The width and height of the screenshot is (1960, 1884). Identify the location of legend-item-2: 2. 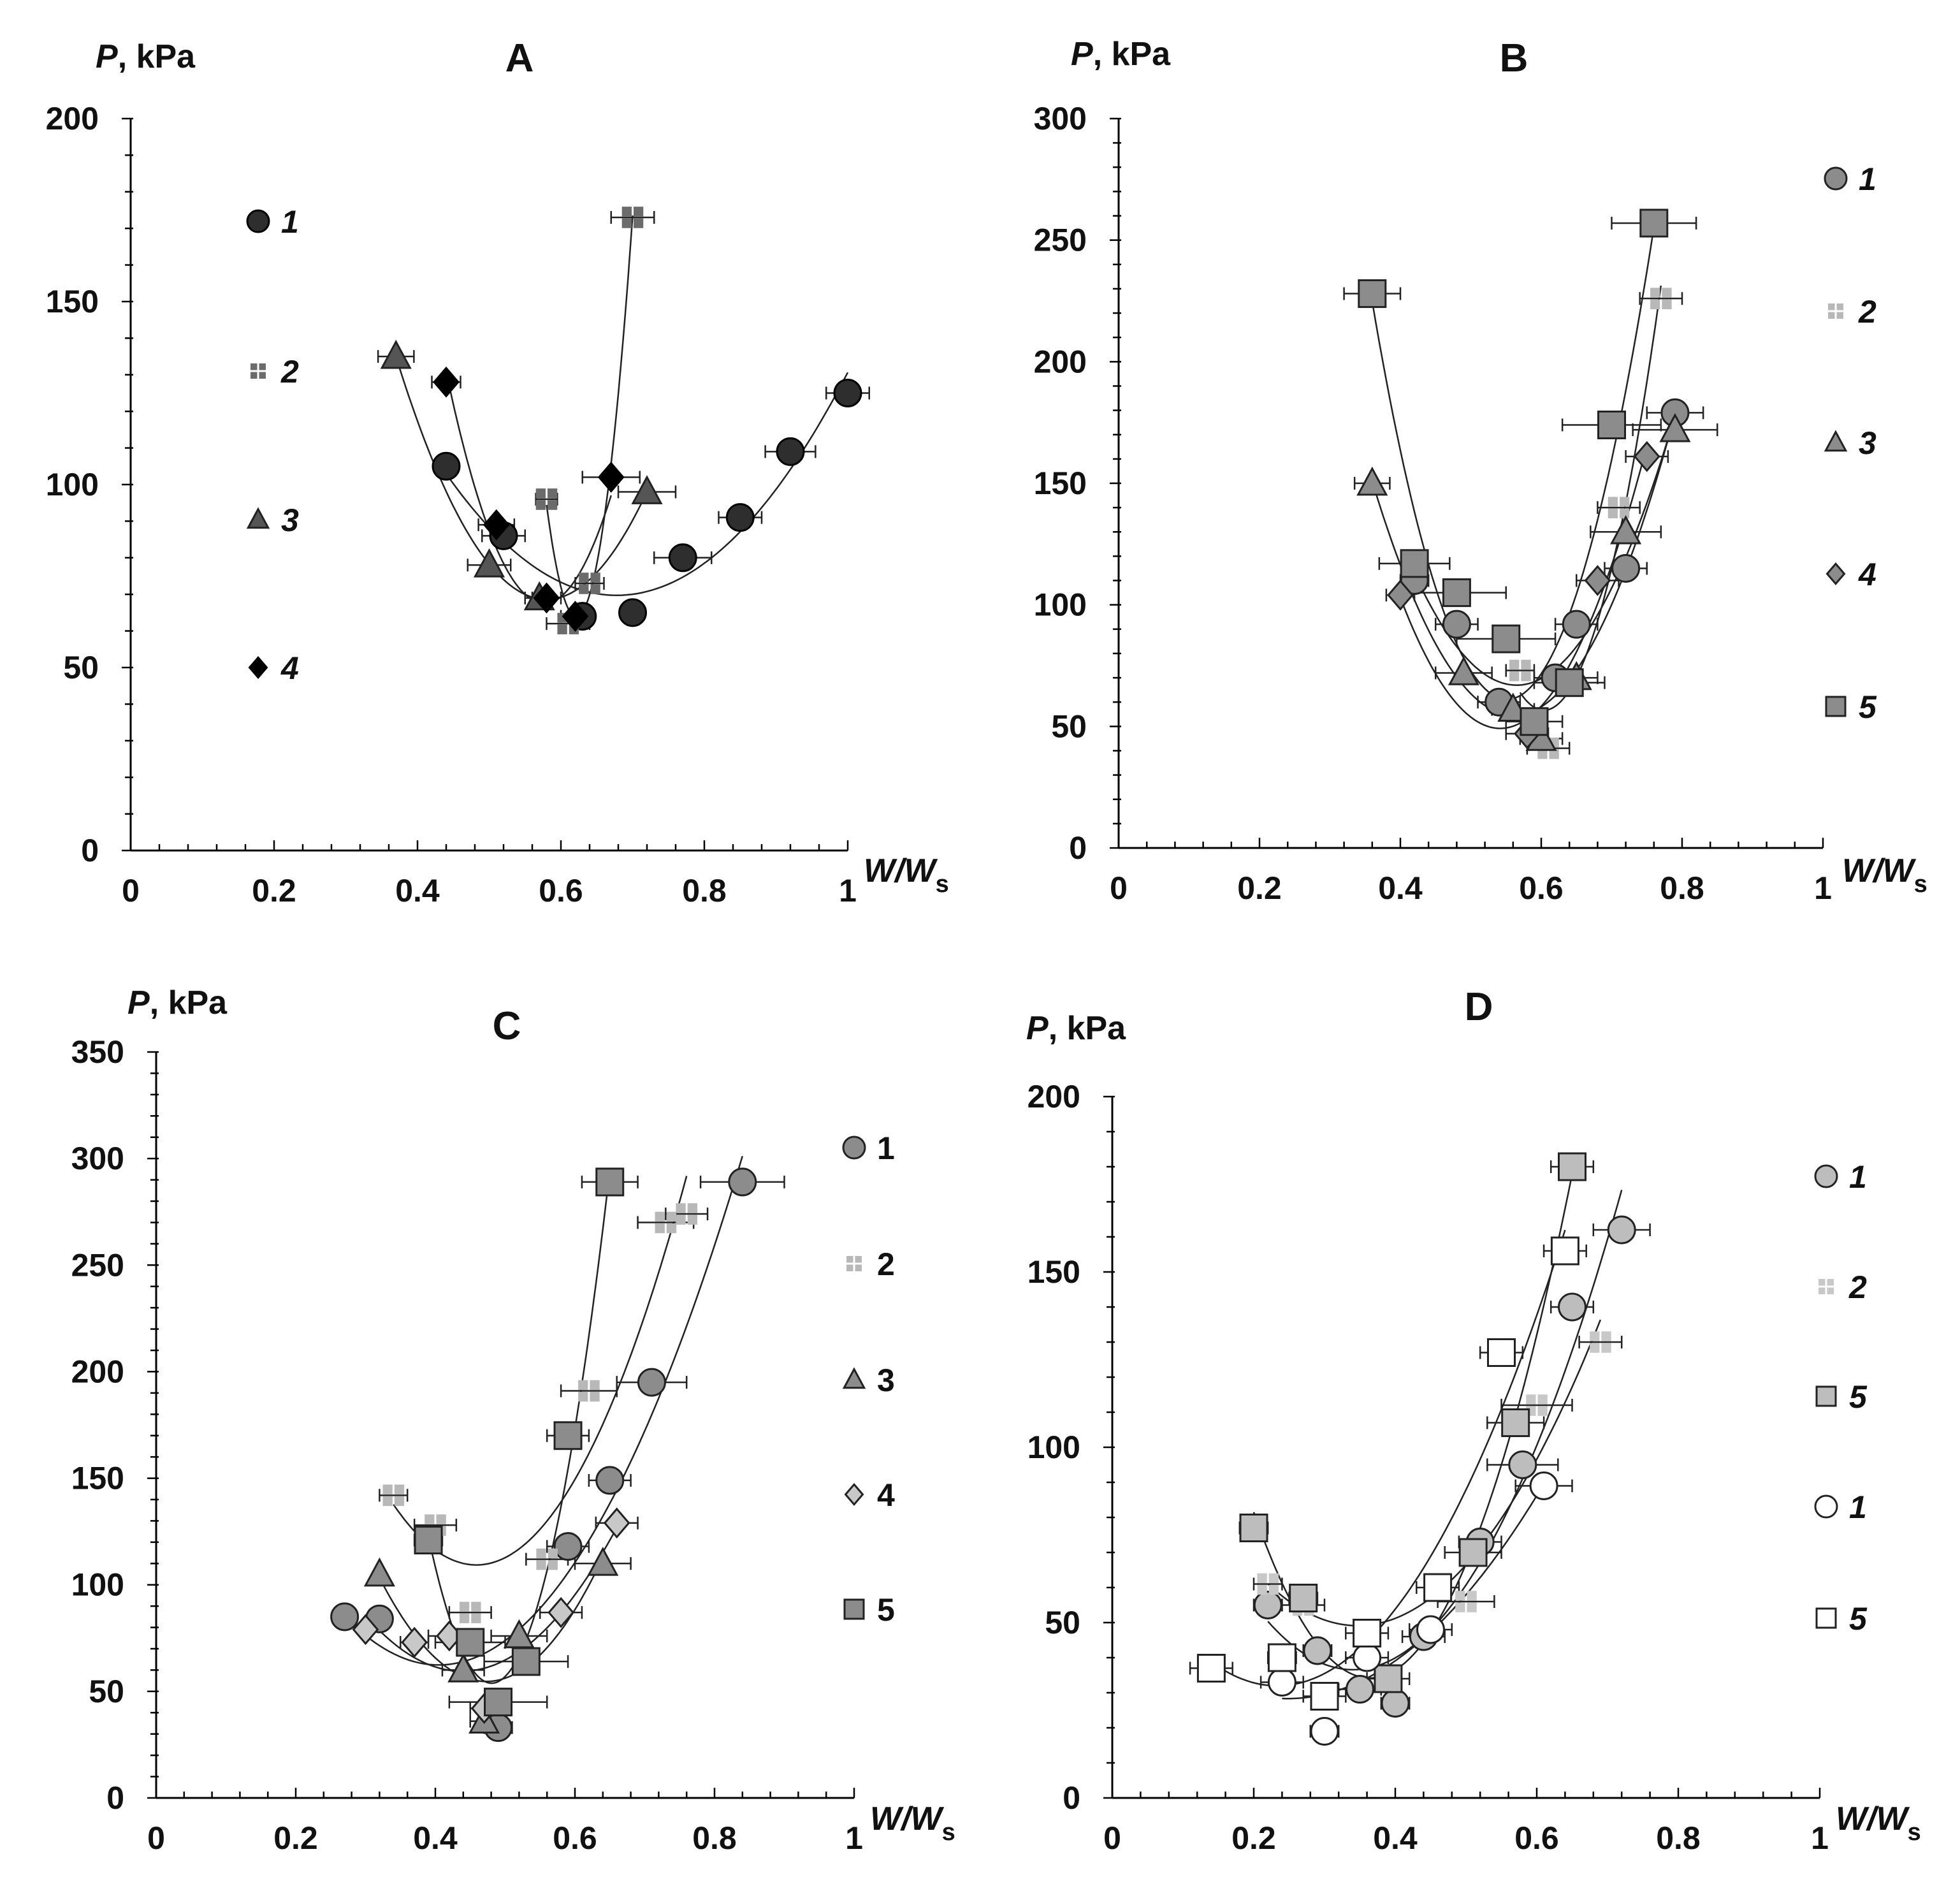
(1853, 312).